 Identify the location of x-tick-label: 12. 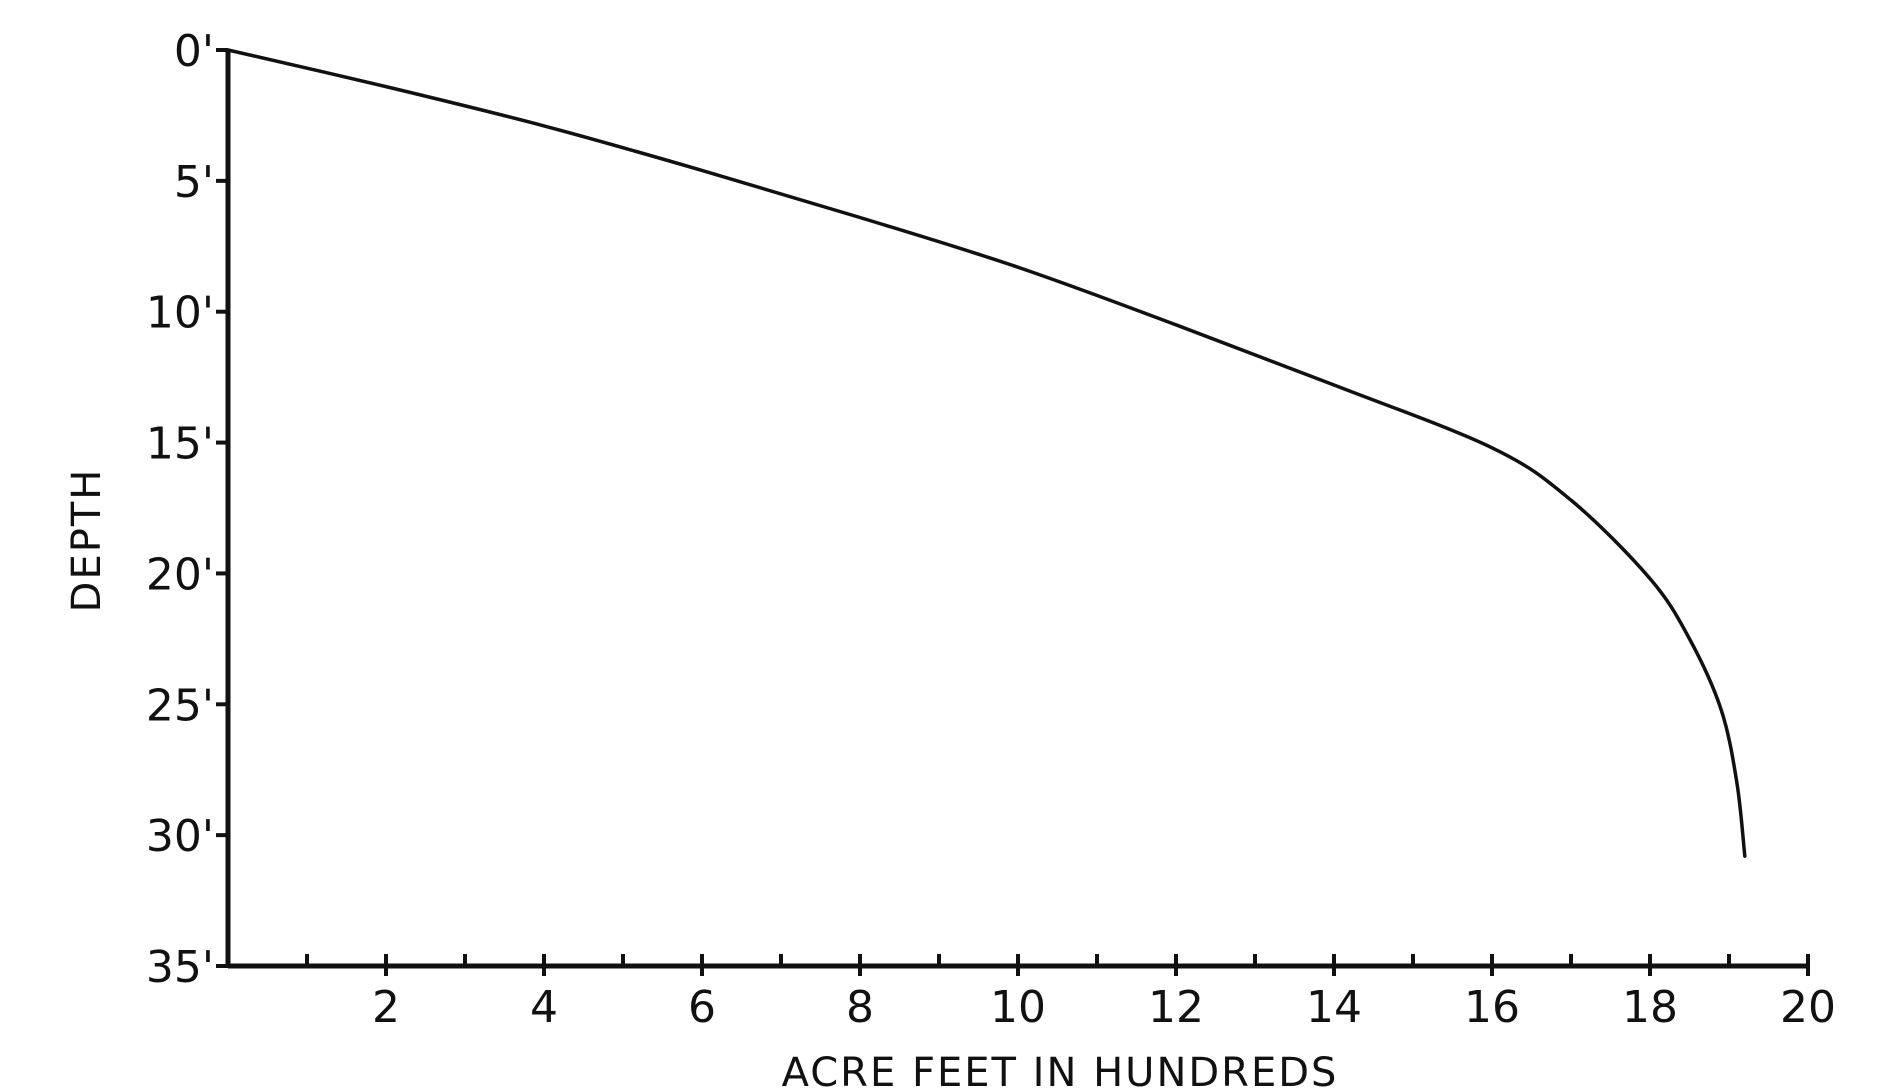
(1176, 1007).